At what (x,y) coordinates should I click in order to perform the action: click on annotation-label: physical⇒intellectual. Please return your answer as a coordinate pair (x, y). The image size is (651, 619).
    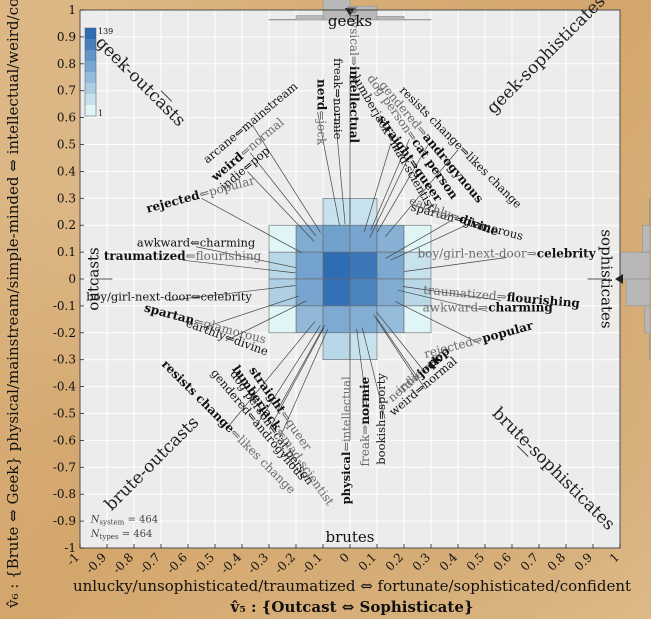
    Looking at the image, I should click on (354, 75).